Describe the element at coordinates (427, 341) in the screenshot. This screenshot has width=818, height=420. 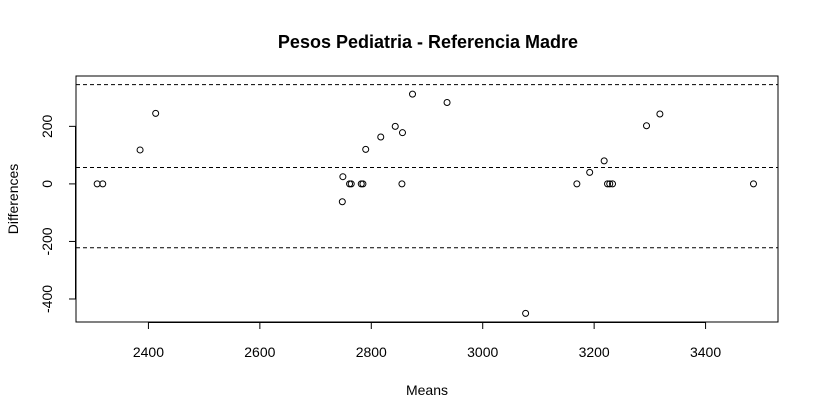
I see `x-axis: 2400 2600 2800 3000 3200 3400` at that location.